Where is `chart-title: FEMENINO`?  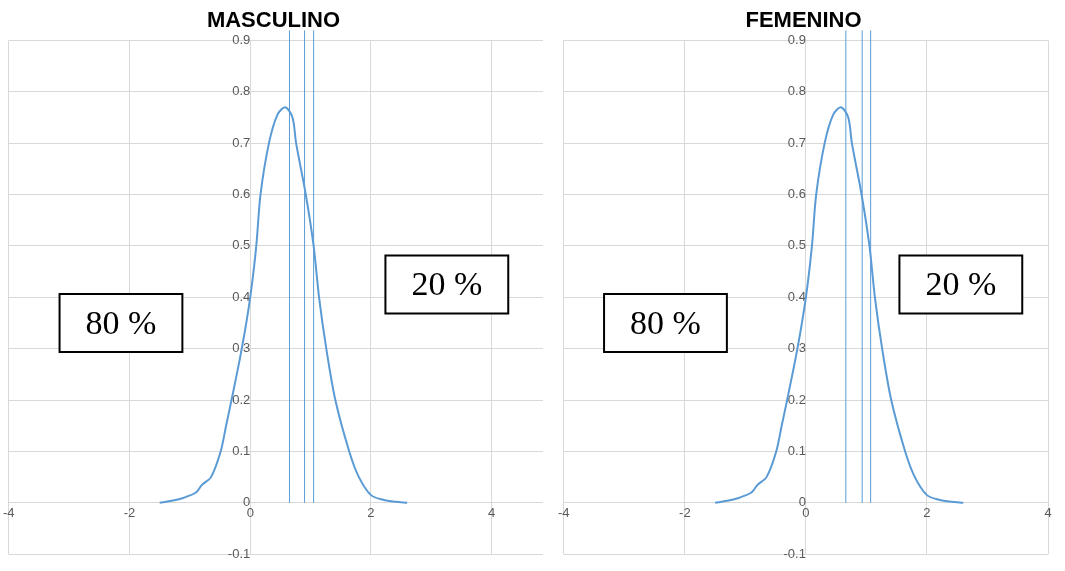
chart-title: FEMENINO is located at coordinates (803, 20).